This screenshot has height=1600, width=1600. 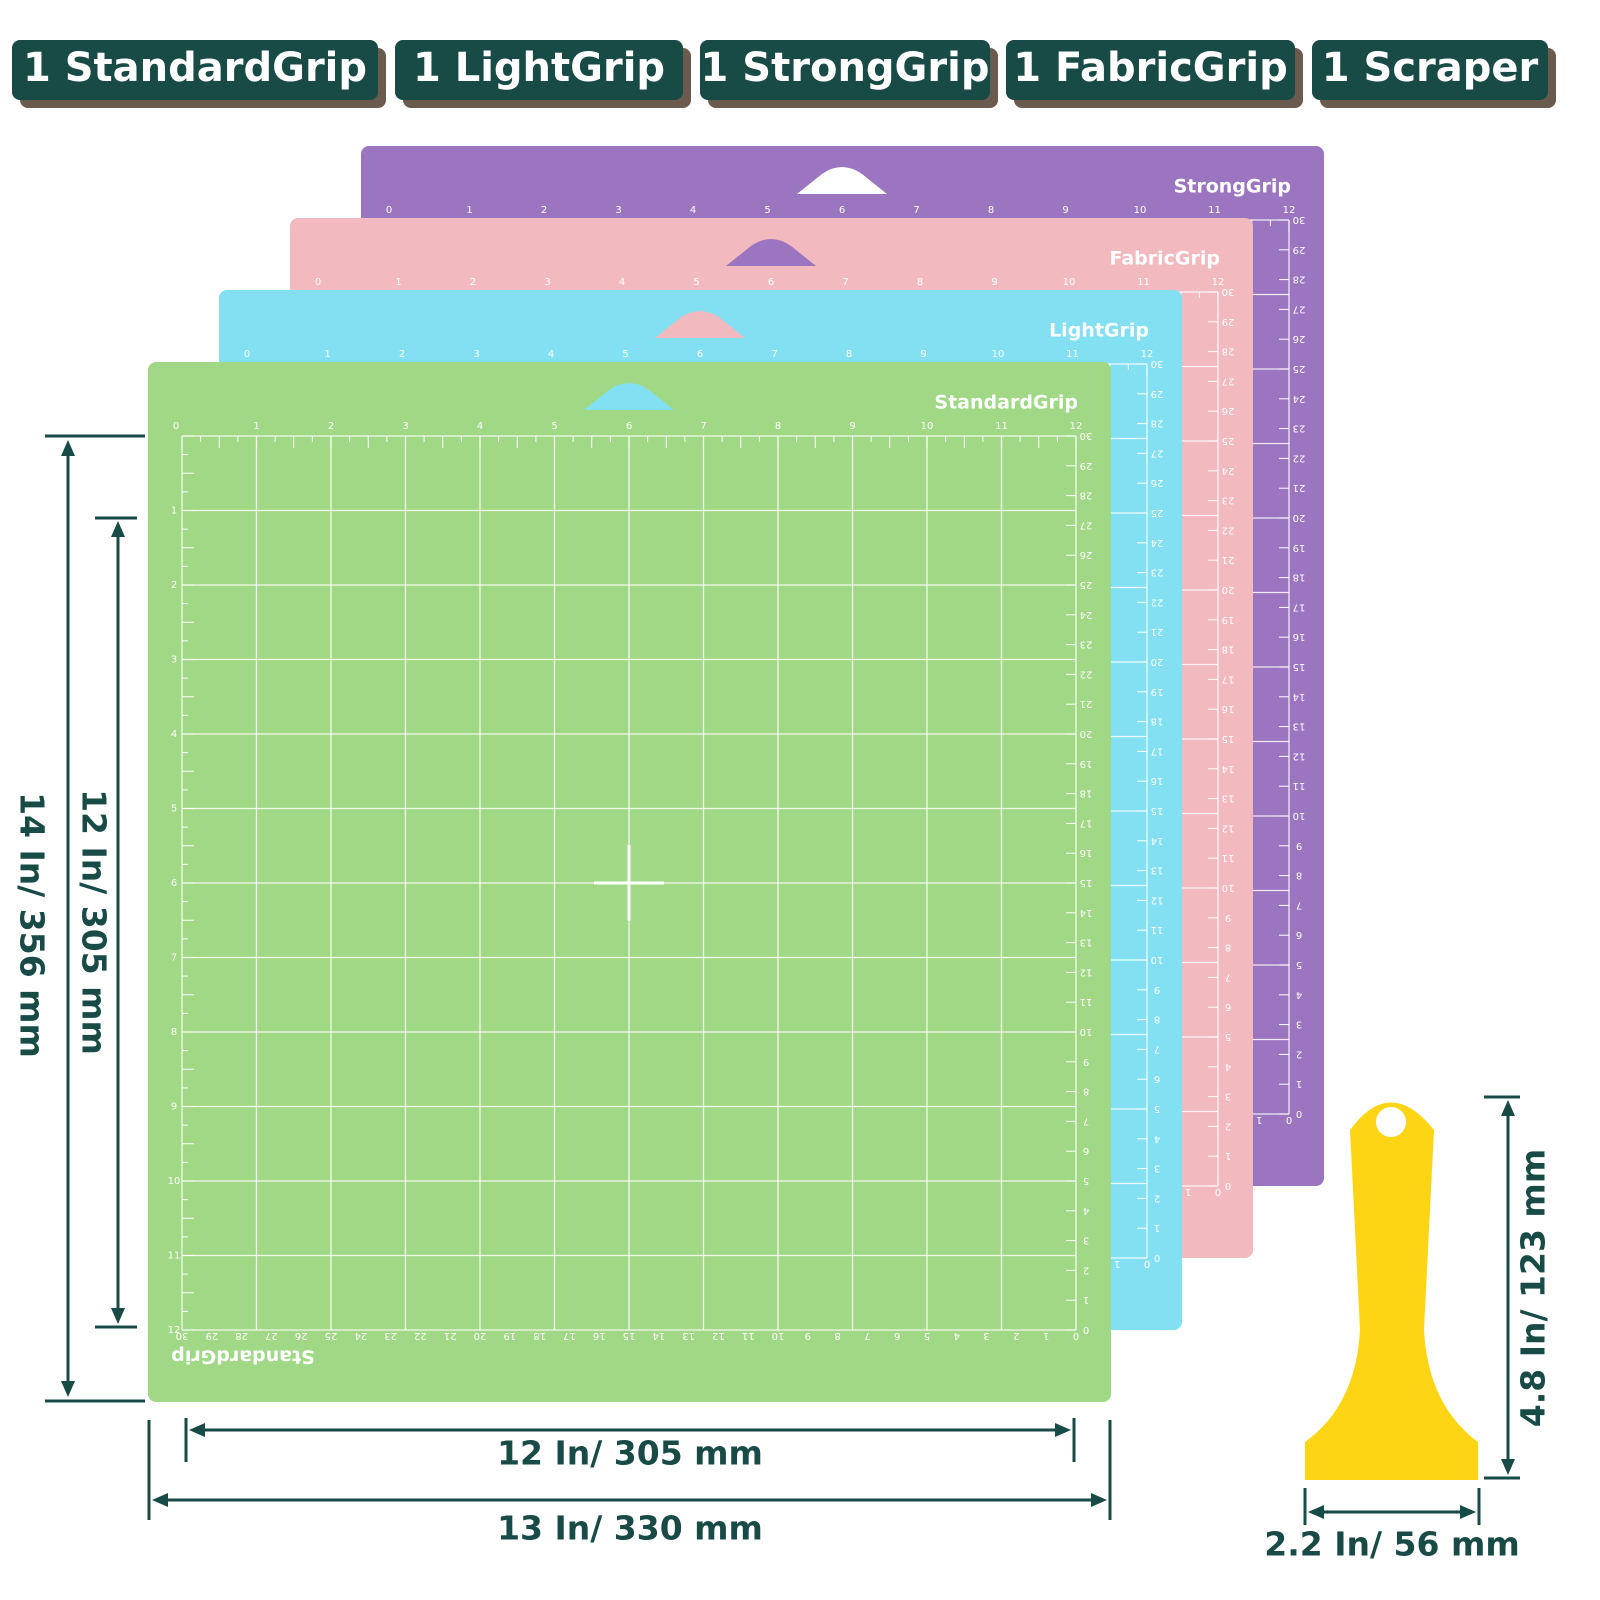 I want to click on ruler-number: 19, so click(x=1299, y=547).